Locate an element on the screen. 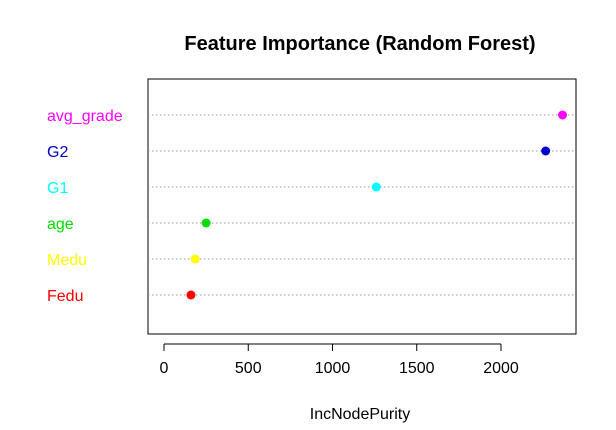 This screenshot has width=616, height=430. category-label-Medu: Medu is located at coordinates (67, 260).